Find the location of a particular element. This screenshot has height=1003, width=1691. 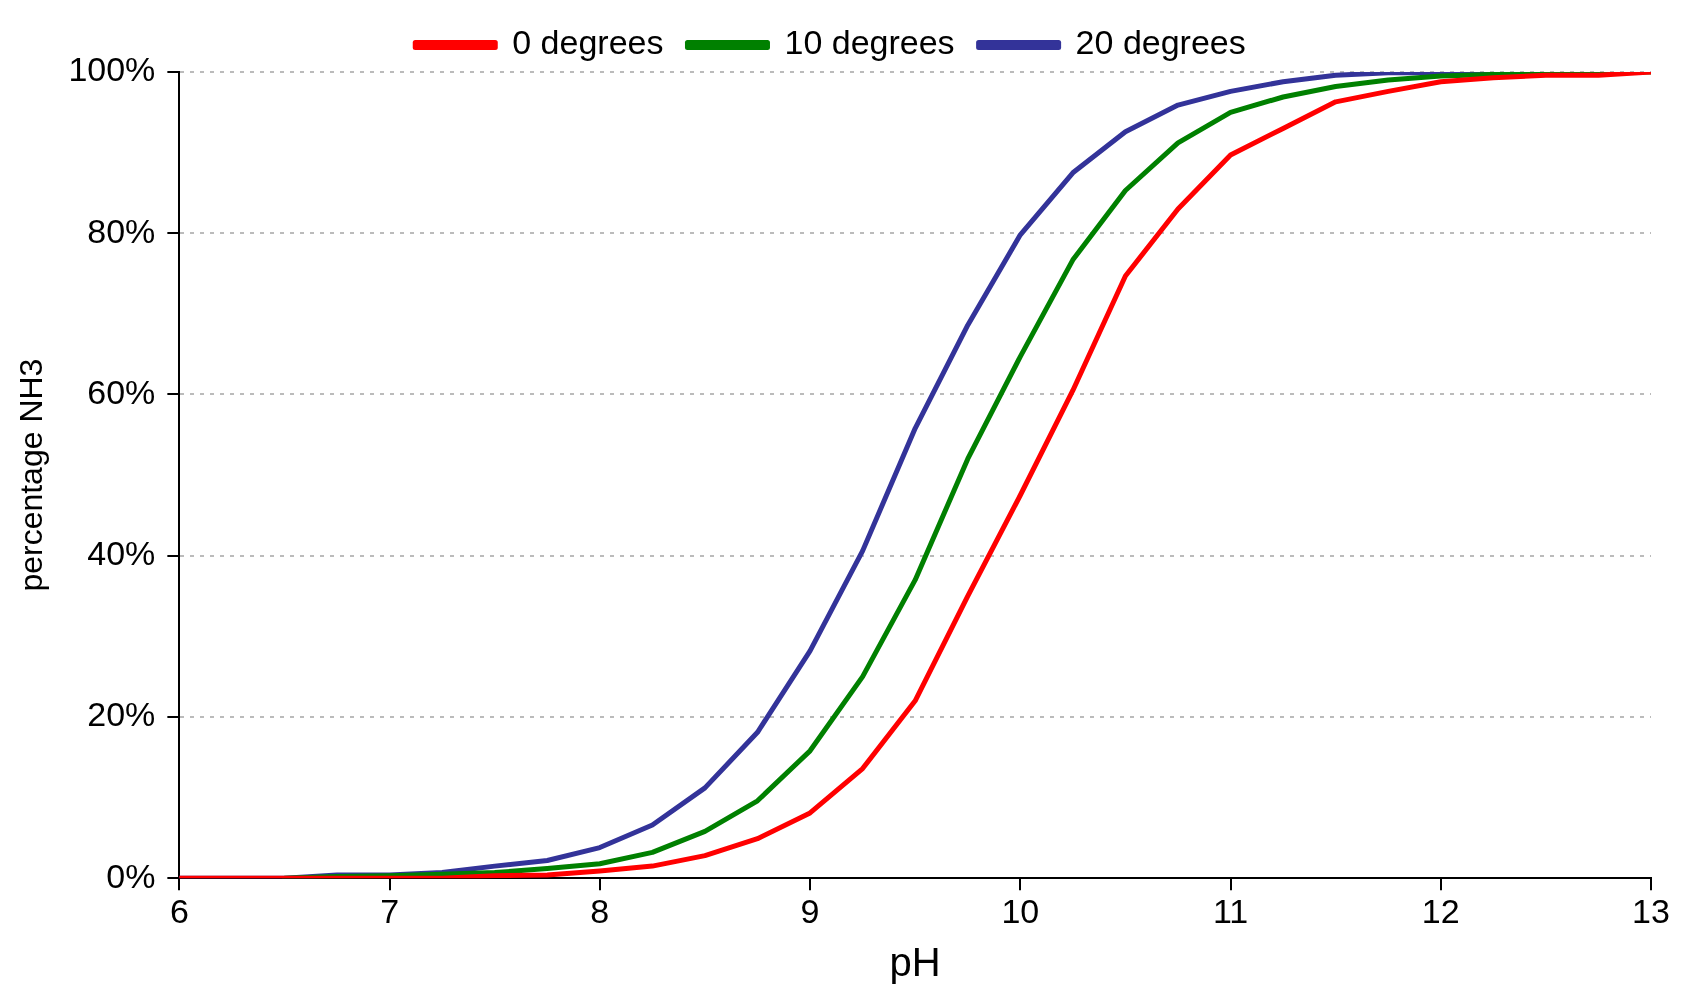

y-tick-label: 60% is located at coordinates (121, 391).